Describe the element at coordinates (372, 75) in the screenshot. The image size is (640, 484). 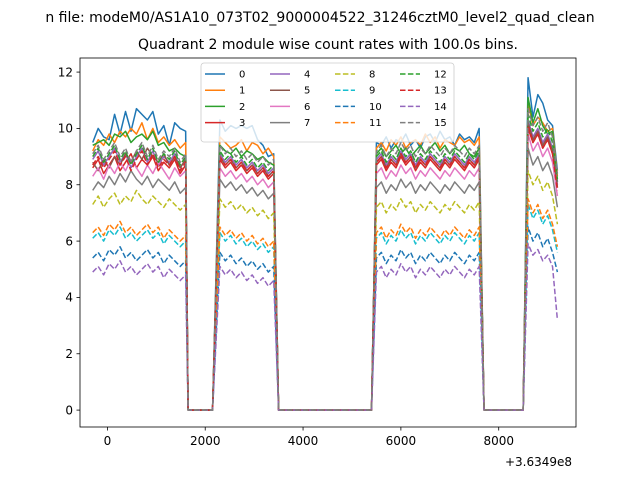
I see `legend-label-8: 8` at that location.